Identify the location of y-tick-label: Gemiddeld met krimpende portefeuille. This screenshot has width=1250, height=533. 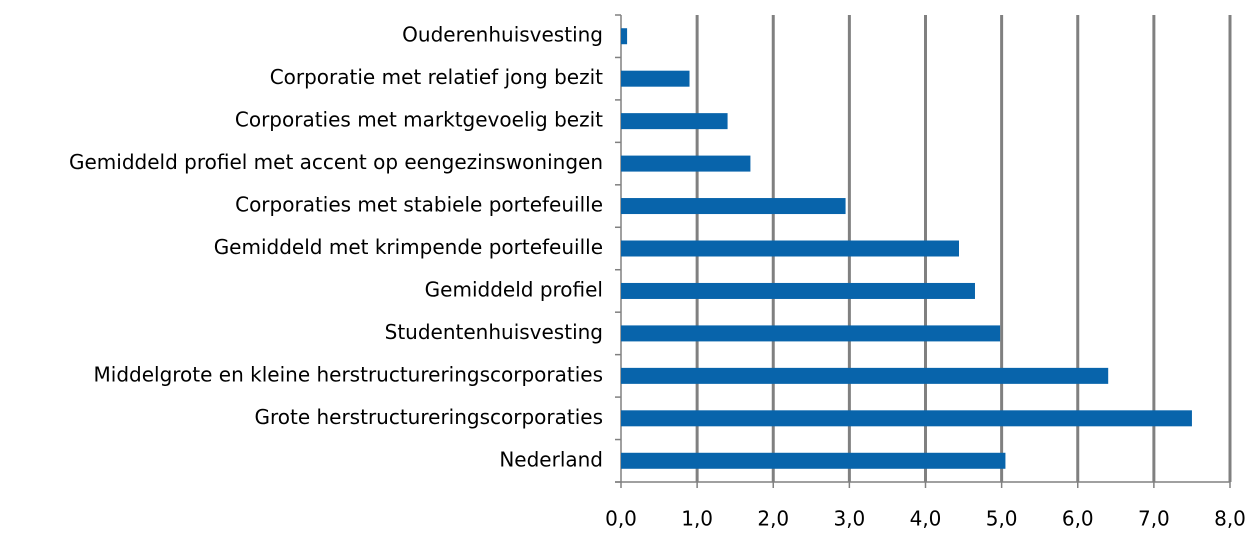
(408, 247).